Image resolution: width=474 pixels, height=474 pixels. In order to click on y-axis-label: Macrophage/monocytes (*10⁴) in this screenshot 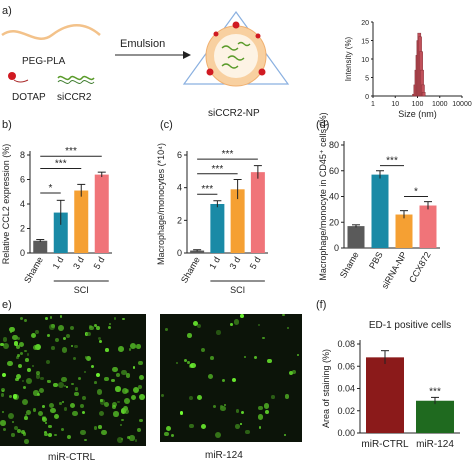, I will do `click(161, 204)`.